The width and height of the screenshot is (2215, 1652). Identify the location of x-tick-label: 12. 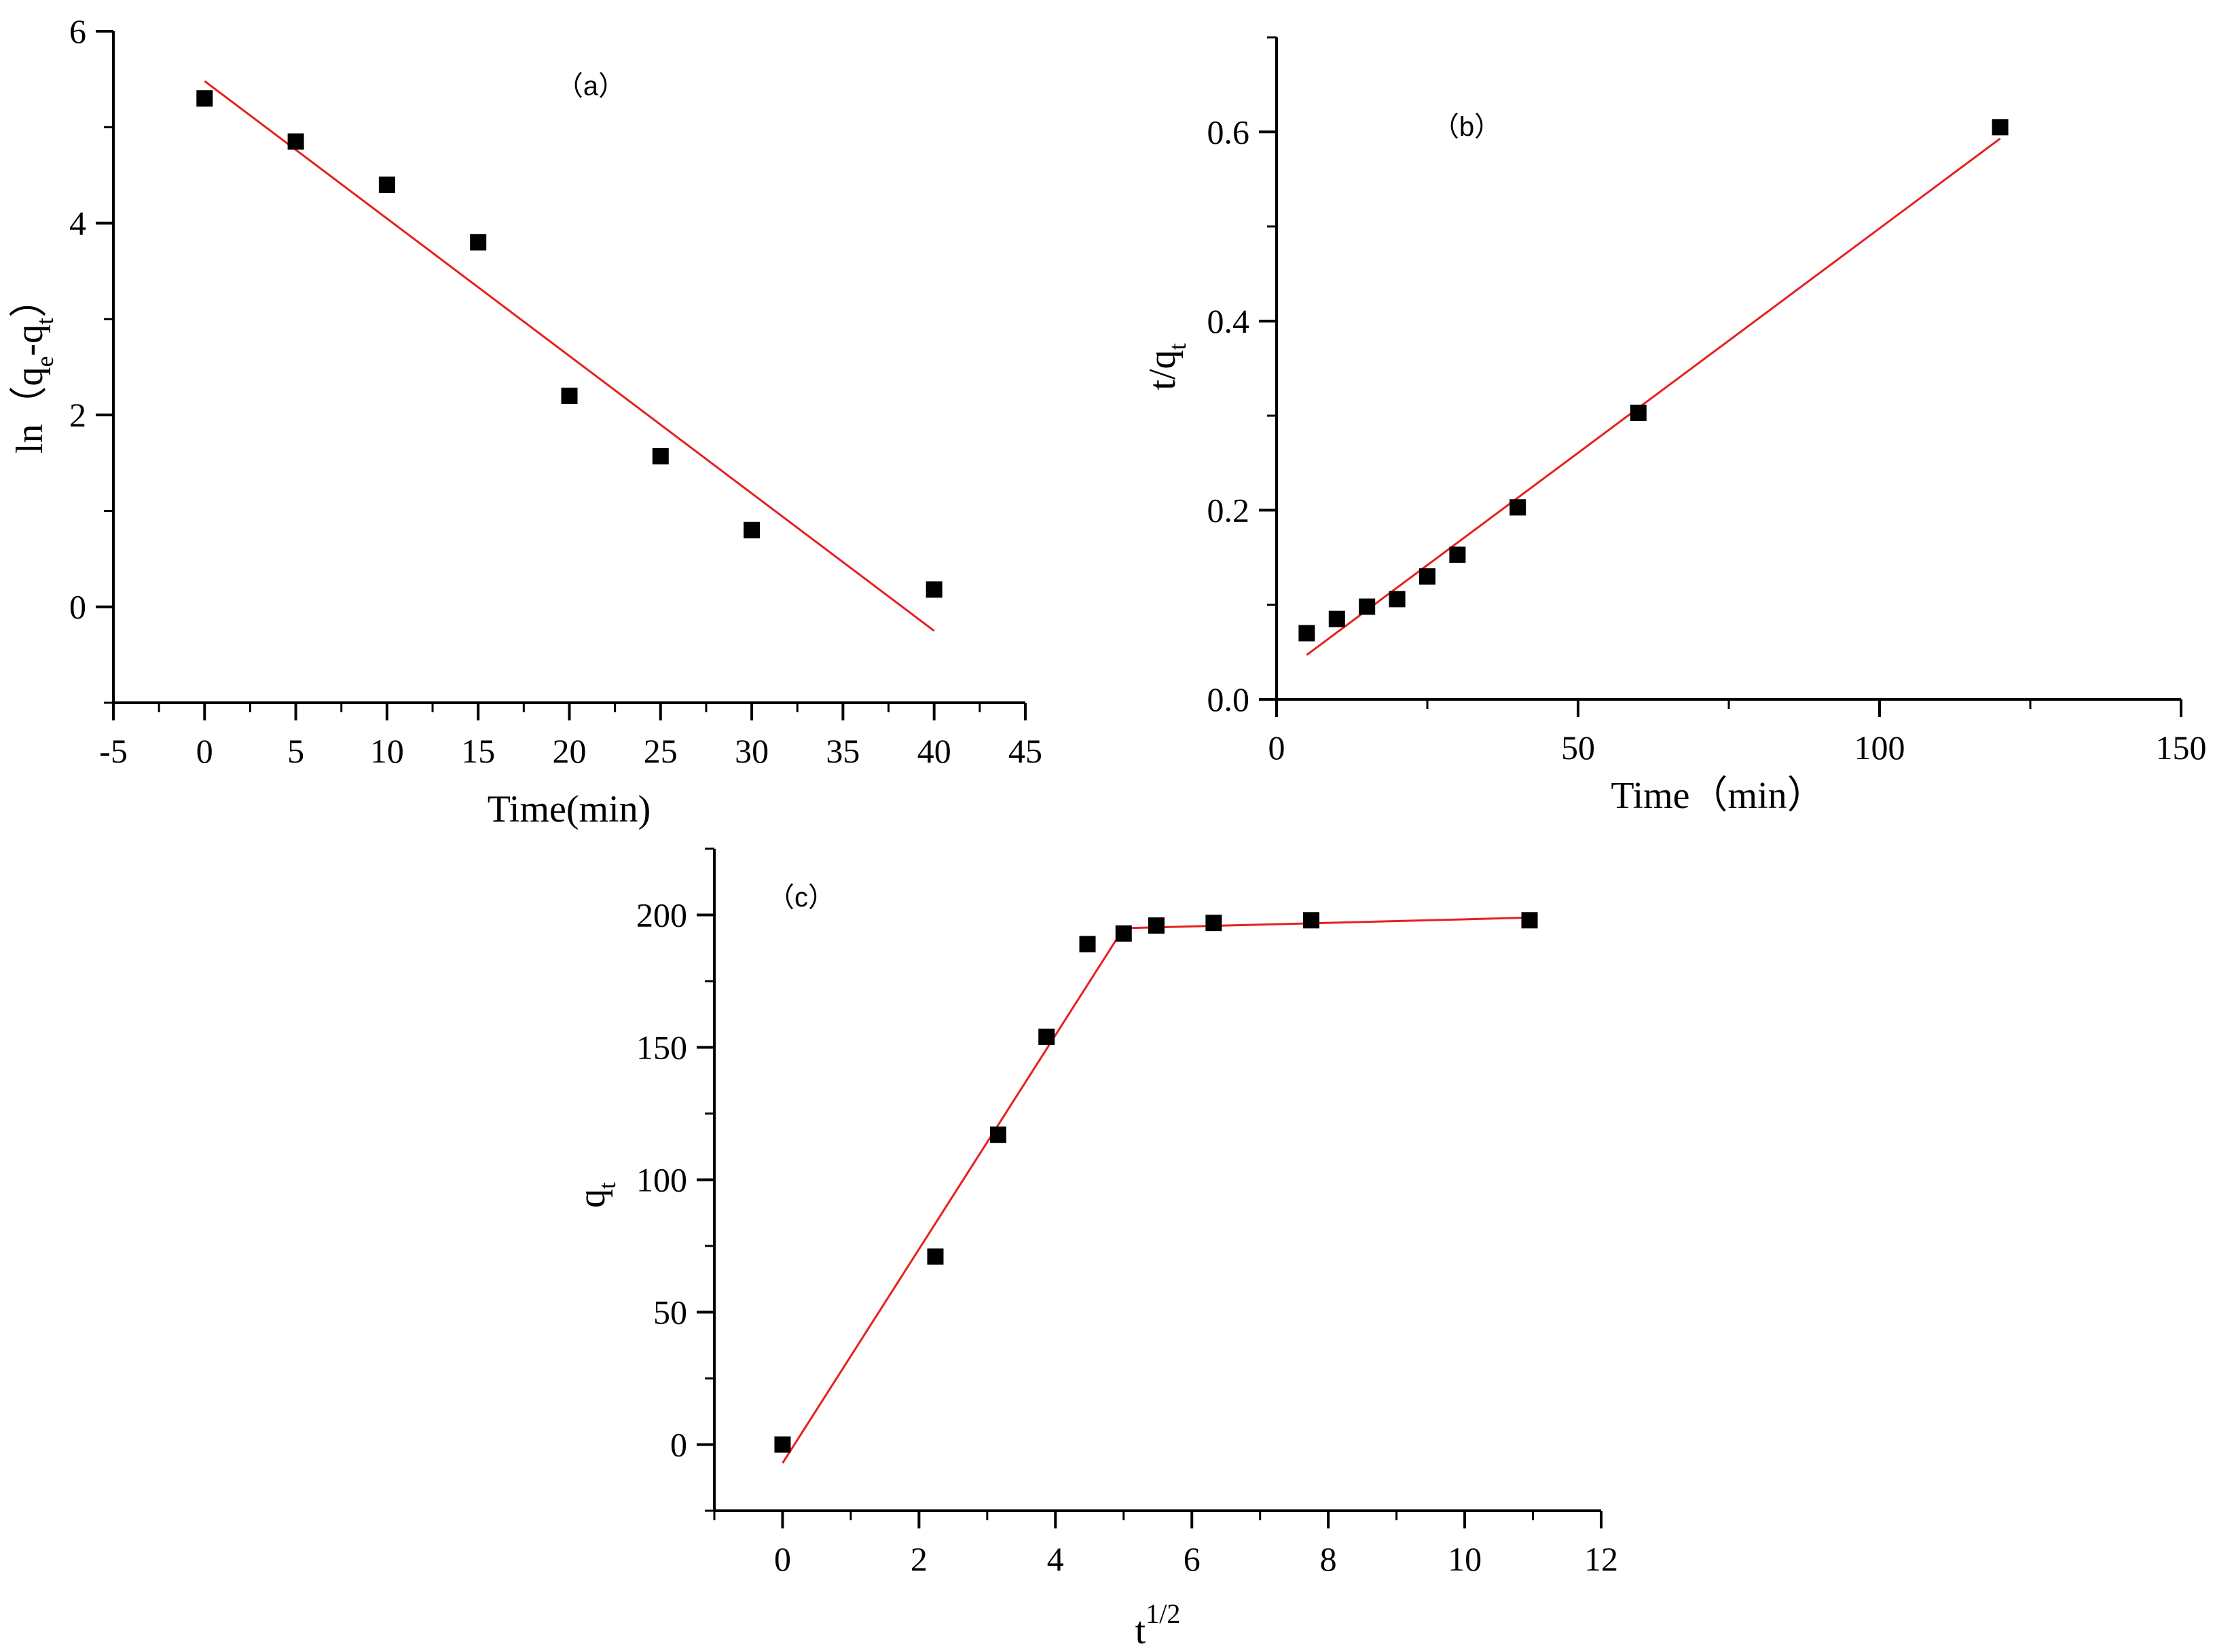
(1601, 1559).